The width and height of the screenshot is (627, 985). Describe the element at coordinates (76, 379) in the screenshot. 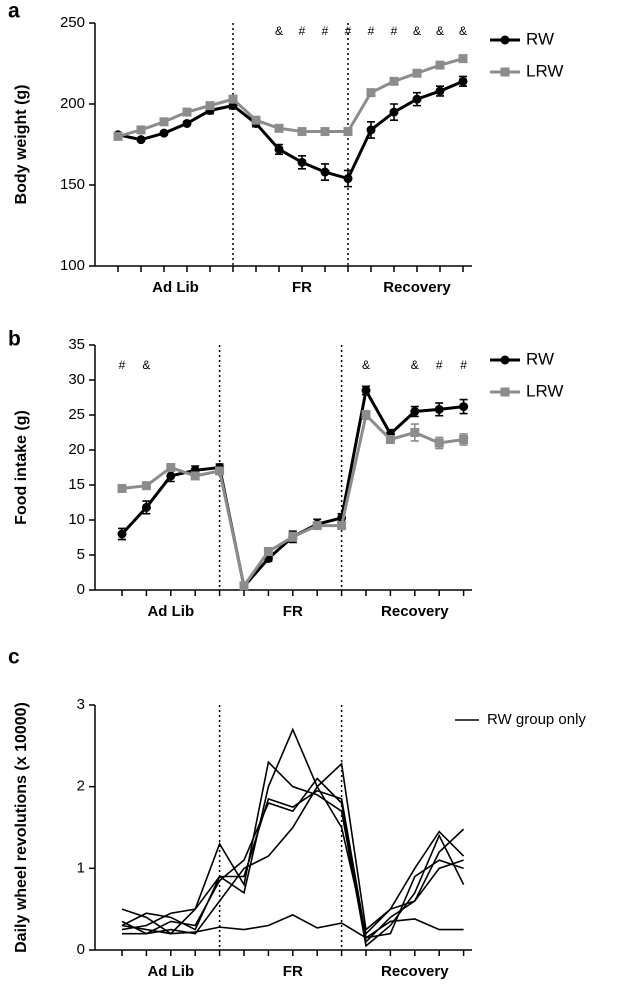

I see `y-tick-label: 30` at that location.